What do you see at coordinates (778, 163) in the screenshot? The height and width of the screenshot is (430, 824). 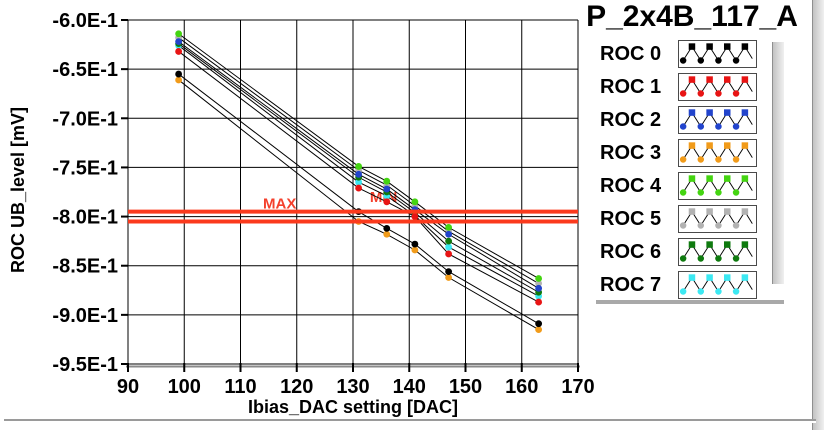 I see `legend-scrollbar` at bounding box center [778, 163].